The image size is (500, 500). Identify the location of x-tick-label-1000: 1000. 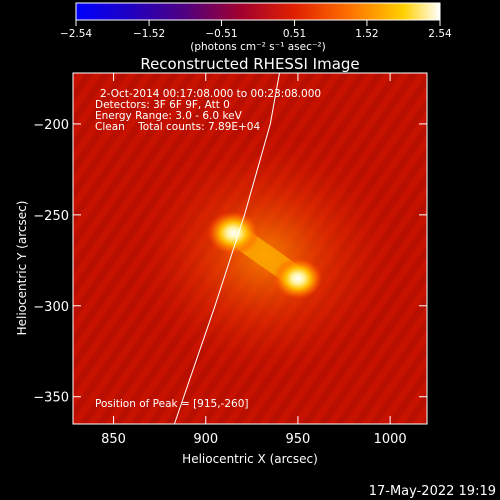
(390, 439).